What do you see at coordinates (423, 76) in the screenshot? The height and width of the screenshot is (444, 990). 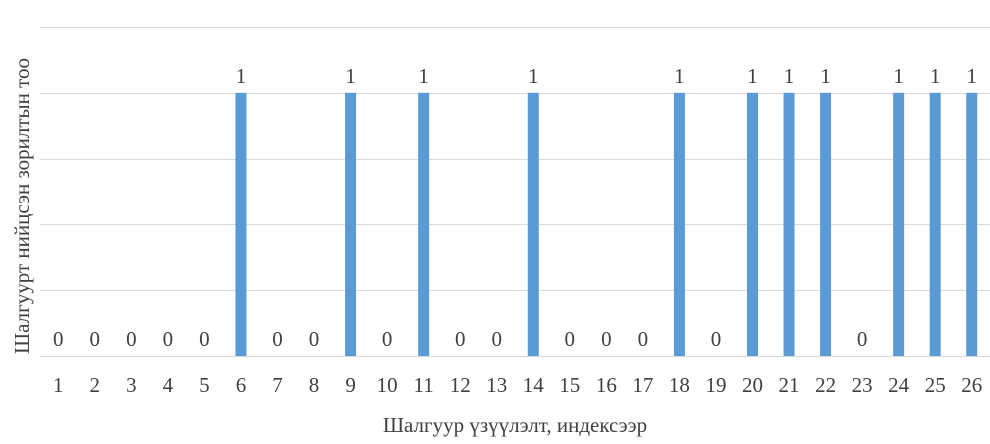 I see `data-label-11: 1` at bounding box center [423, 76].